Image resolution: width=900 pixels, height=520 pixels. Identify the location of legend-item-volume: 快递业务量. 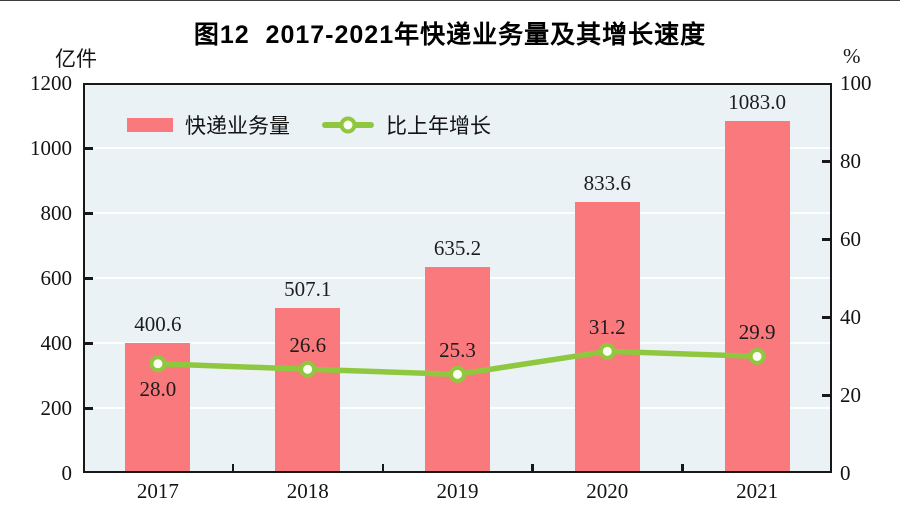
(208, 125).